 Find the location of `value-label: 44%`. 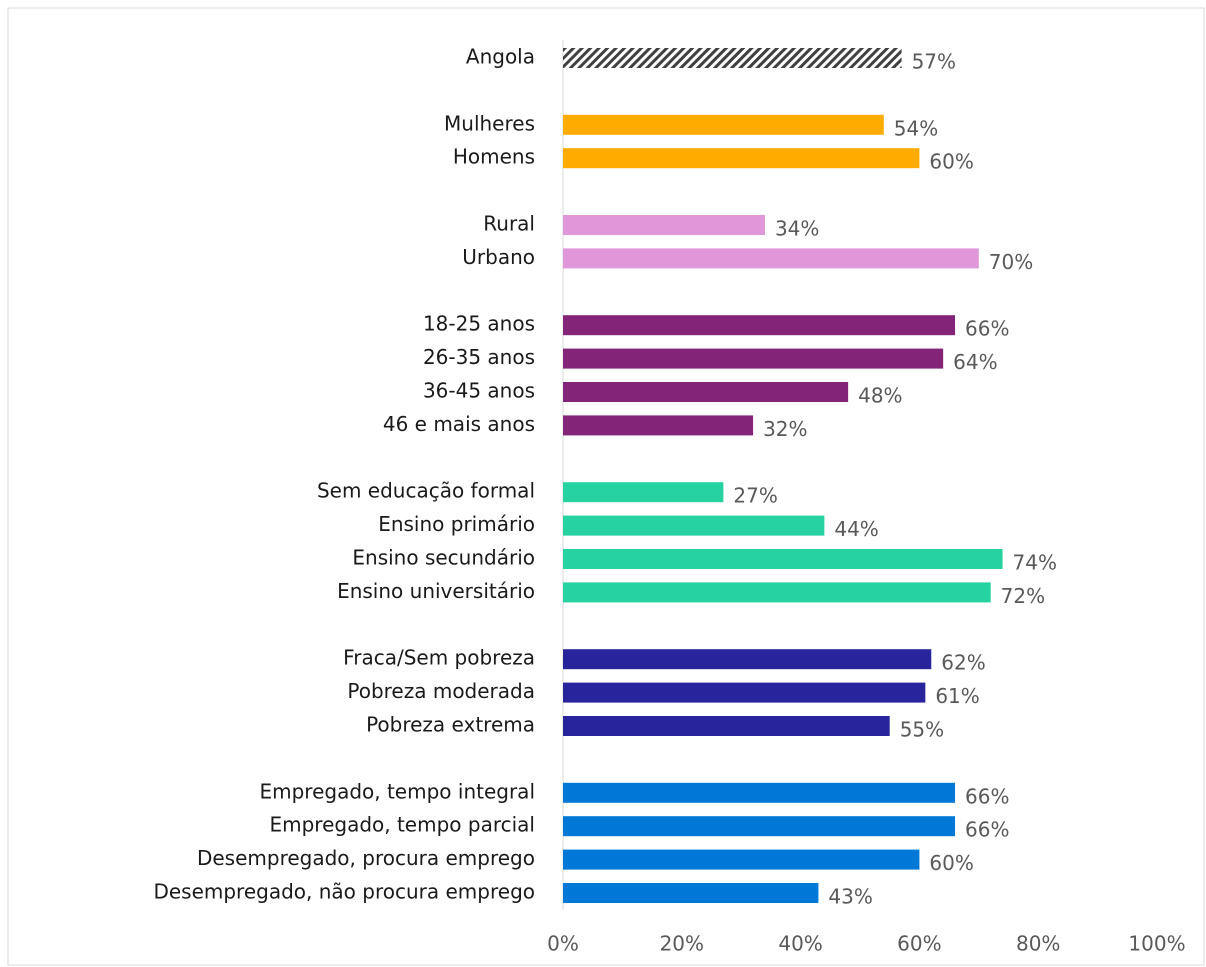

value-label: 44% is located at coordinates (856, 529).